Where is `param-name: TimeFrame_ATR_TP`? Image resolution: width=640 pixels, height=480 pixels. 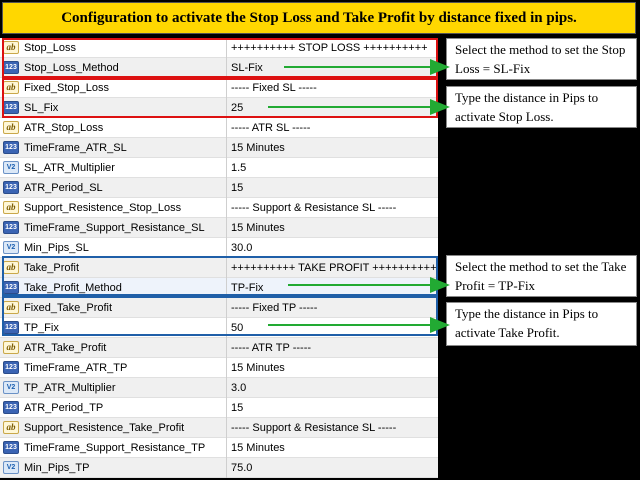
param-name: TimeFrame_ATR_TP is located at coordinates (76, 368).